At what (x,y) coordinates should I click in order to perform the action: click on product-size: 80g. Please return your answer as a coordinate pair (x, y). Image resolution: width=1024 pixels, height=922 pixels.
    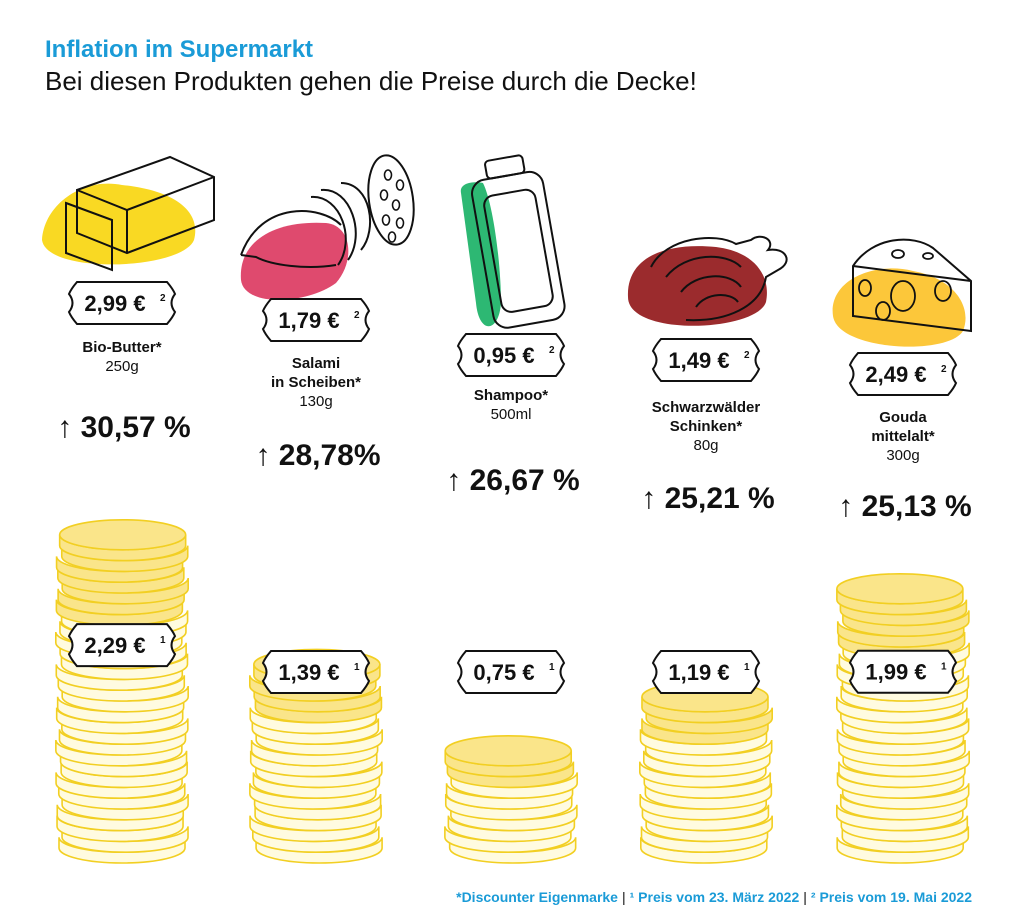
    Looking at the image, I should click on (705, 445).